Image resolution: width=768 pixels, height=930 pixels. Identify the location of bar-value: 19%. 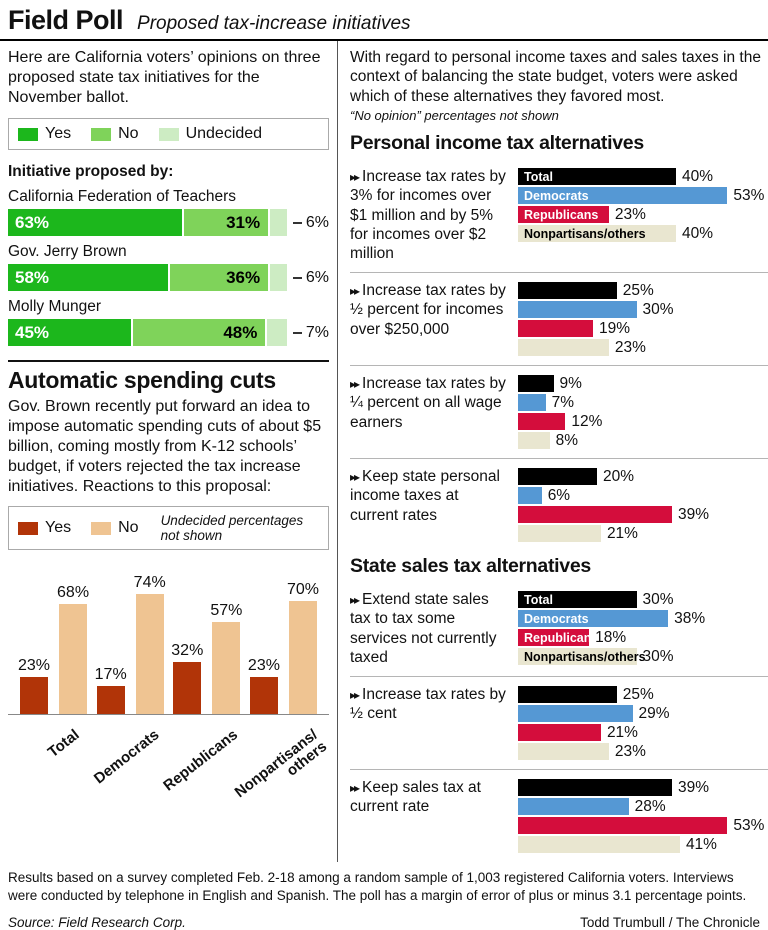
(615, 328).